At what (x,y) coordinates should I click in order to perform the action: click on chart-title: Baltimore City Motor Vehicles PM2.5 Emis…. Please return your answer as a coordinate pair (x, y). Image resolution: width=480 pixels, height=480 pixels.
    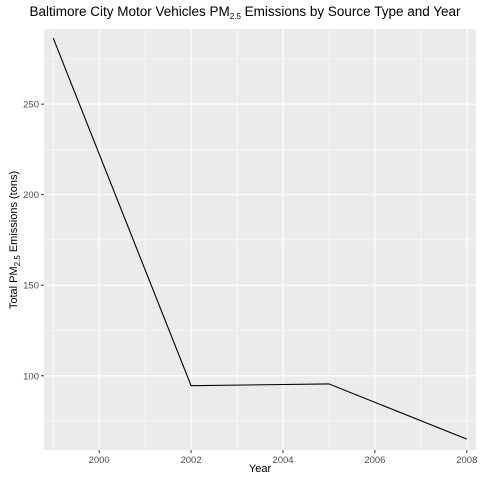
    Looking at the image, I should click on (245, 12).